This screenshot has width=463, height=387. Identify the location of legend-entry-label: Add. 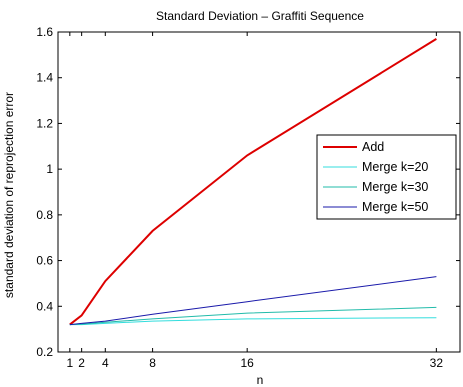
(373, 147).